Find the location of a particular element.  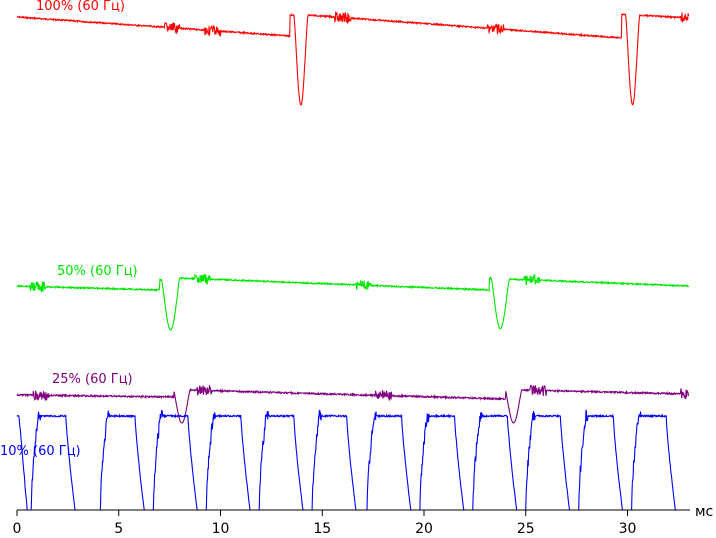

x-tick-label: 5 is located at coordinates (118, 529).